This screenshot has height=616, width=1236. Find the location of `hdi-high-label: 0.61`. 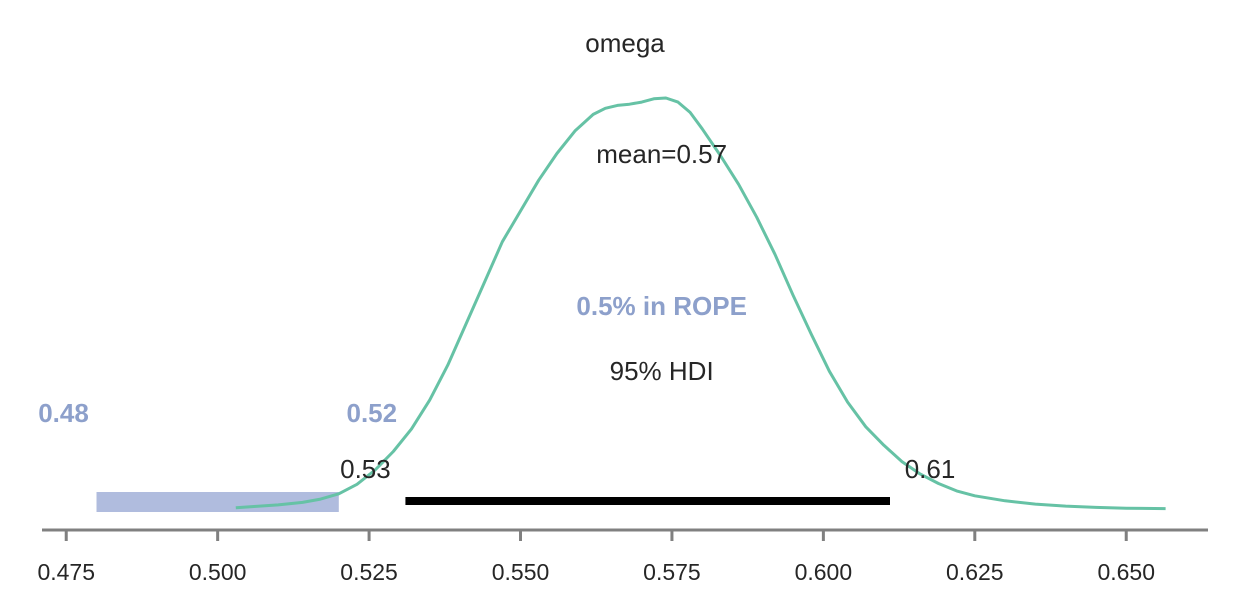

hdi-high-label: 0.61 is located at coordinates (930, 469).